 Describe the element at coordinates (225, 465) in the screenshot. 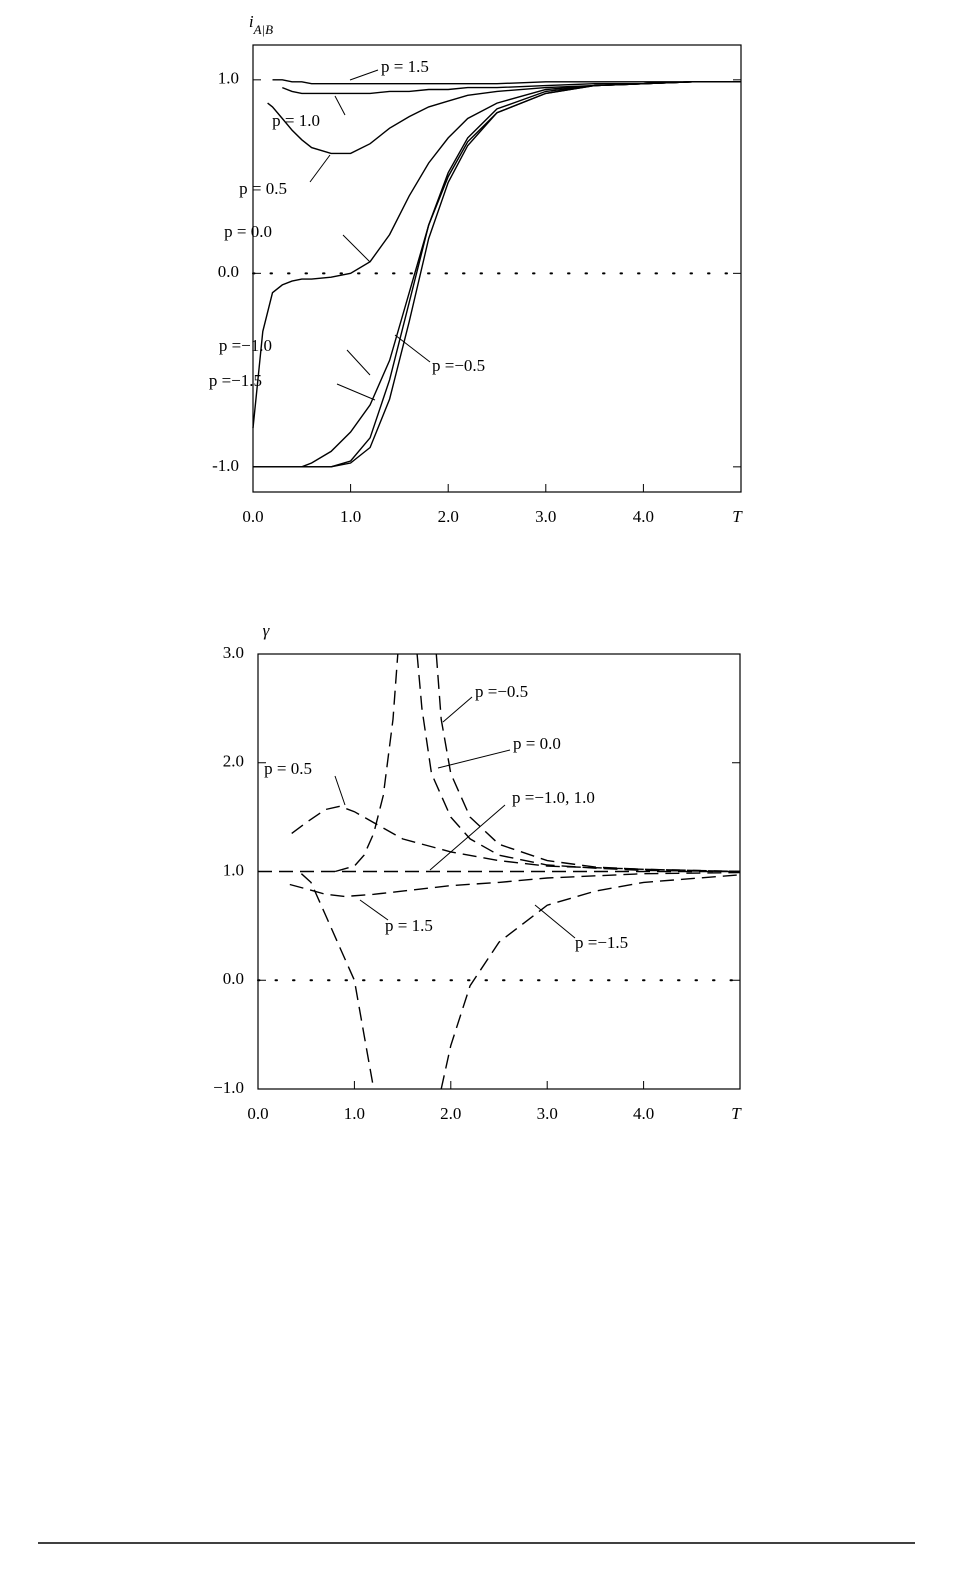

I see `y-tick-label: -1.0` at that location.